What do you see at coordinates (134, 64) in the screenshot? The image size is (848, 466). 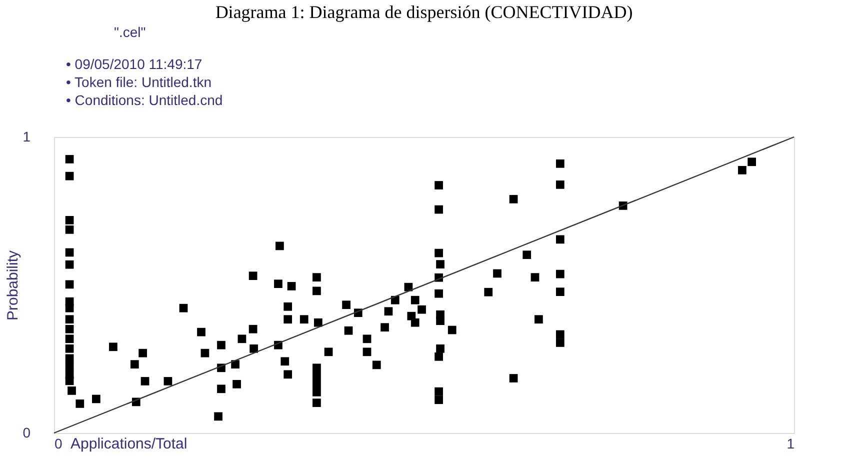 I see `text: • 09/05/2010 11:49:17` at bounding box center [134, 64].